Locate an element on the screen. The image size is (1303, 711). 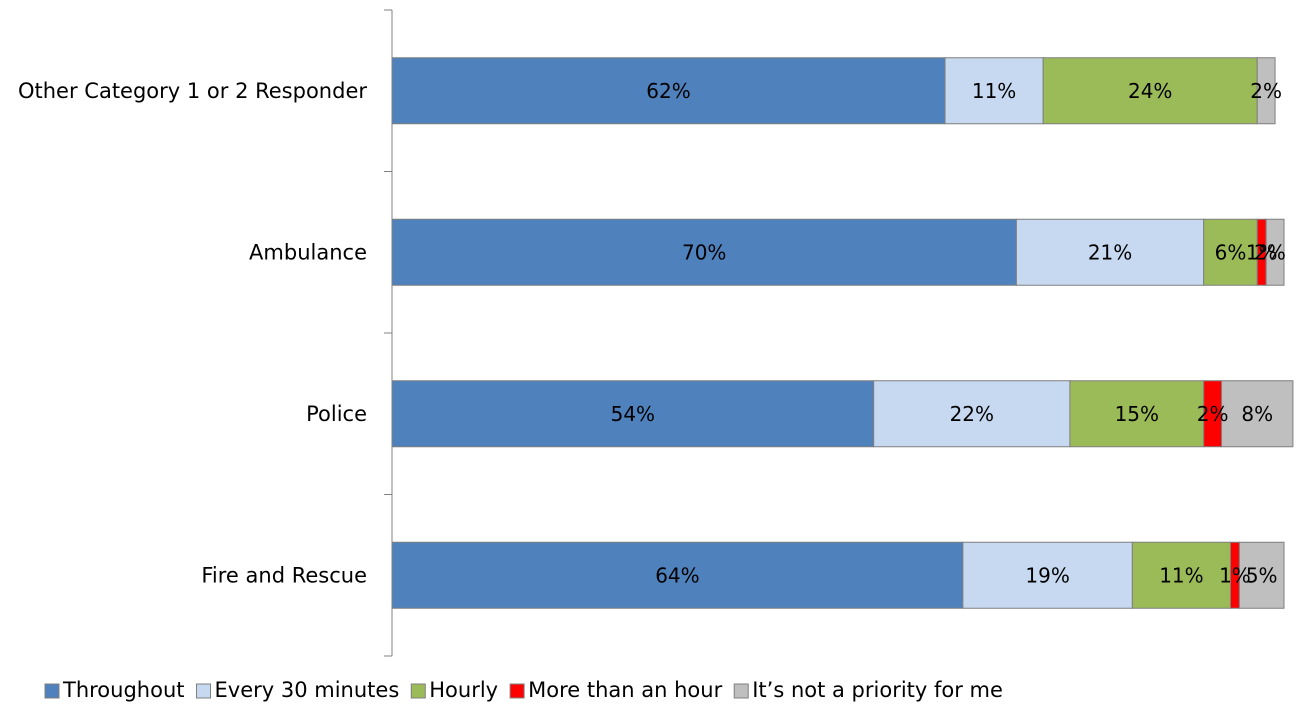
data-label: 70% is located at coordinates (704, 252).